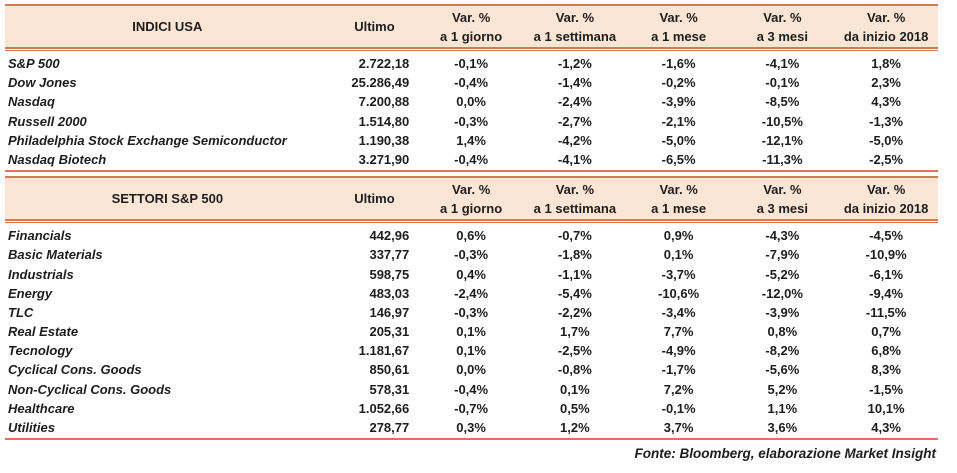 This screenshot has height=473, width=957. What do you see at coordinates (886, 293) in the screenshot?
I see `var-percent-cell: -9,4%` at bounding box center [886, 293].